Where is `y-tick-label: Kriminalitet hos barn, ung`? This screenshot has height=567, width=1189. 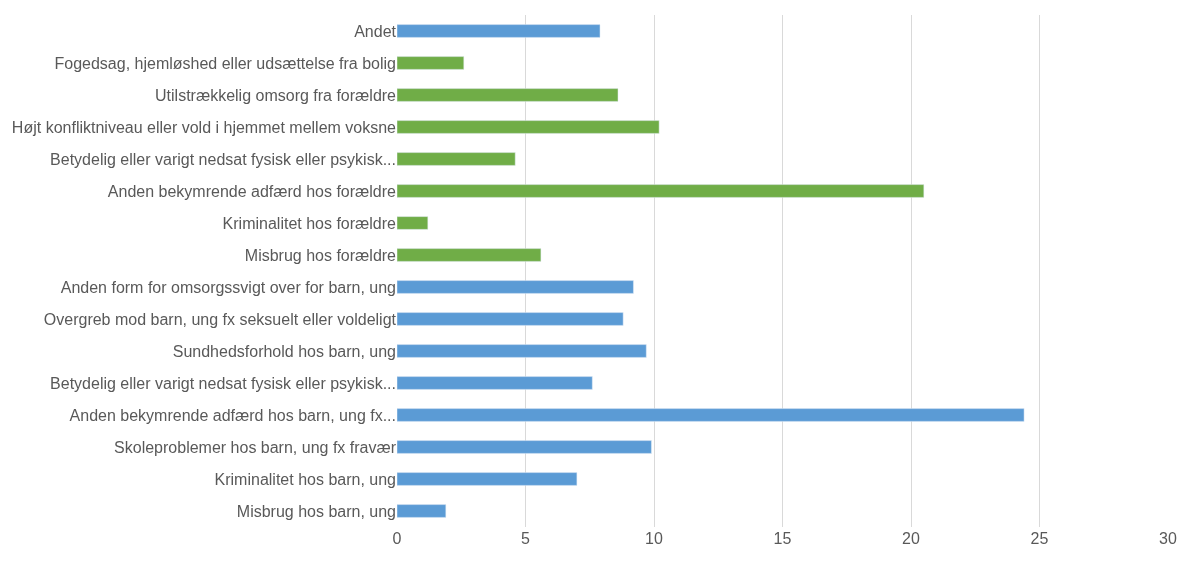 y-tick-label: Kriminalitet hos barn, ung is located at coordinates (305, 479).